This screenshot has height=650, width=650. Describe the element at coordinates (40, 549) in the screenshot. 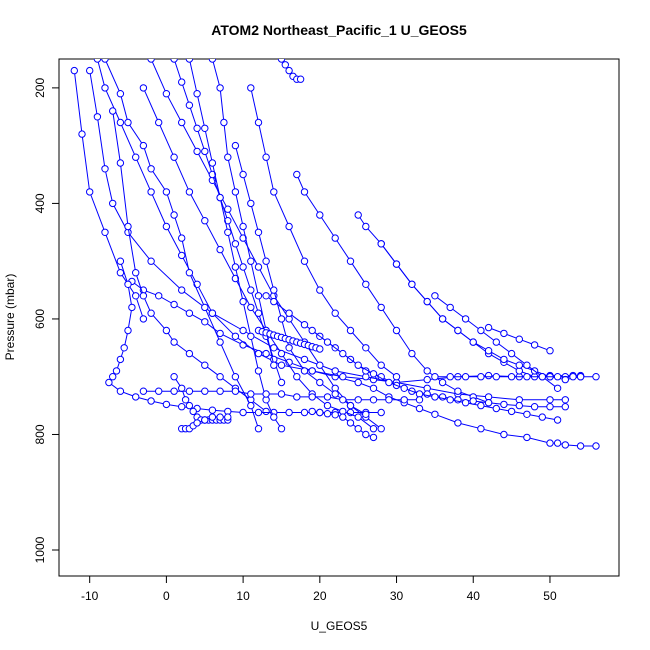

I see `y-tick-label: 1000` at that location.